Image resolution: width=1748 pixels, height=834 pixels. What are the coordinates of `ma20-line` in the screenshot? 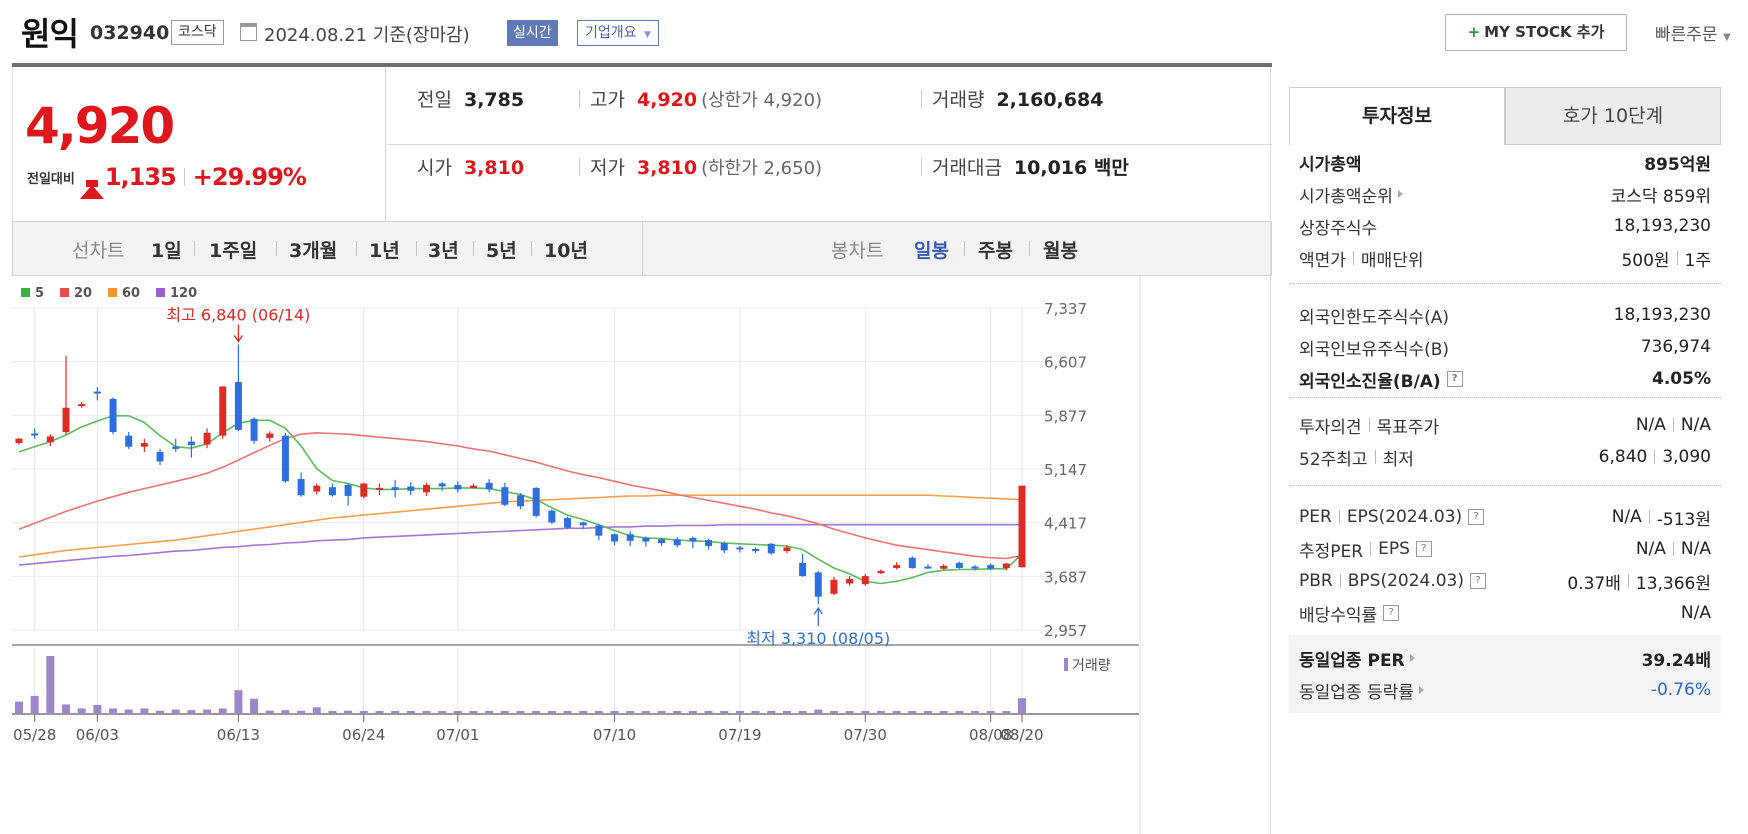 It's located at (520, 495).